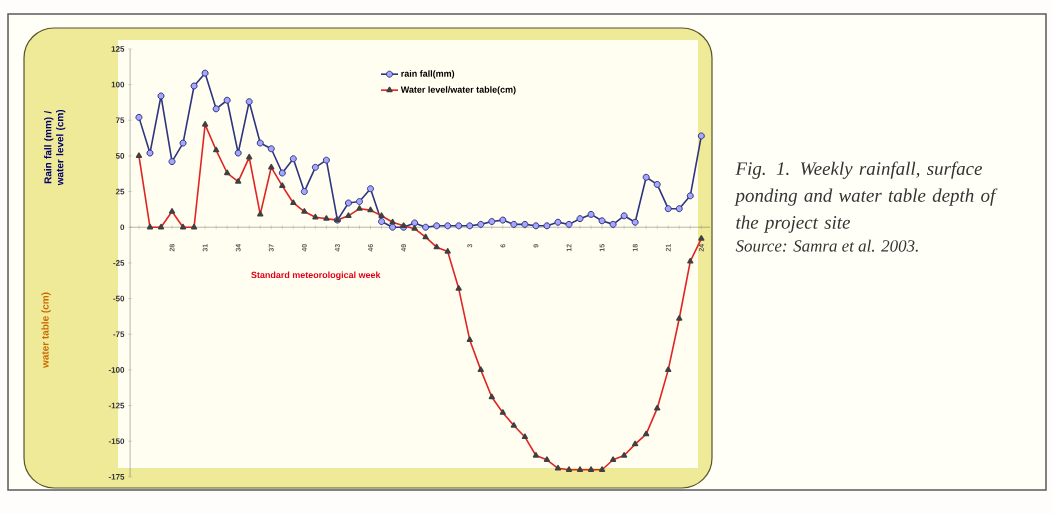 This screenshot has width=1052, height=514. I want to click on source-note: Source: Samra et al. 2003., so click(826, 245).